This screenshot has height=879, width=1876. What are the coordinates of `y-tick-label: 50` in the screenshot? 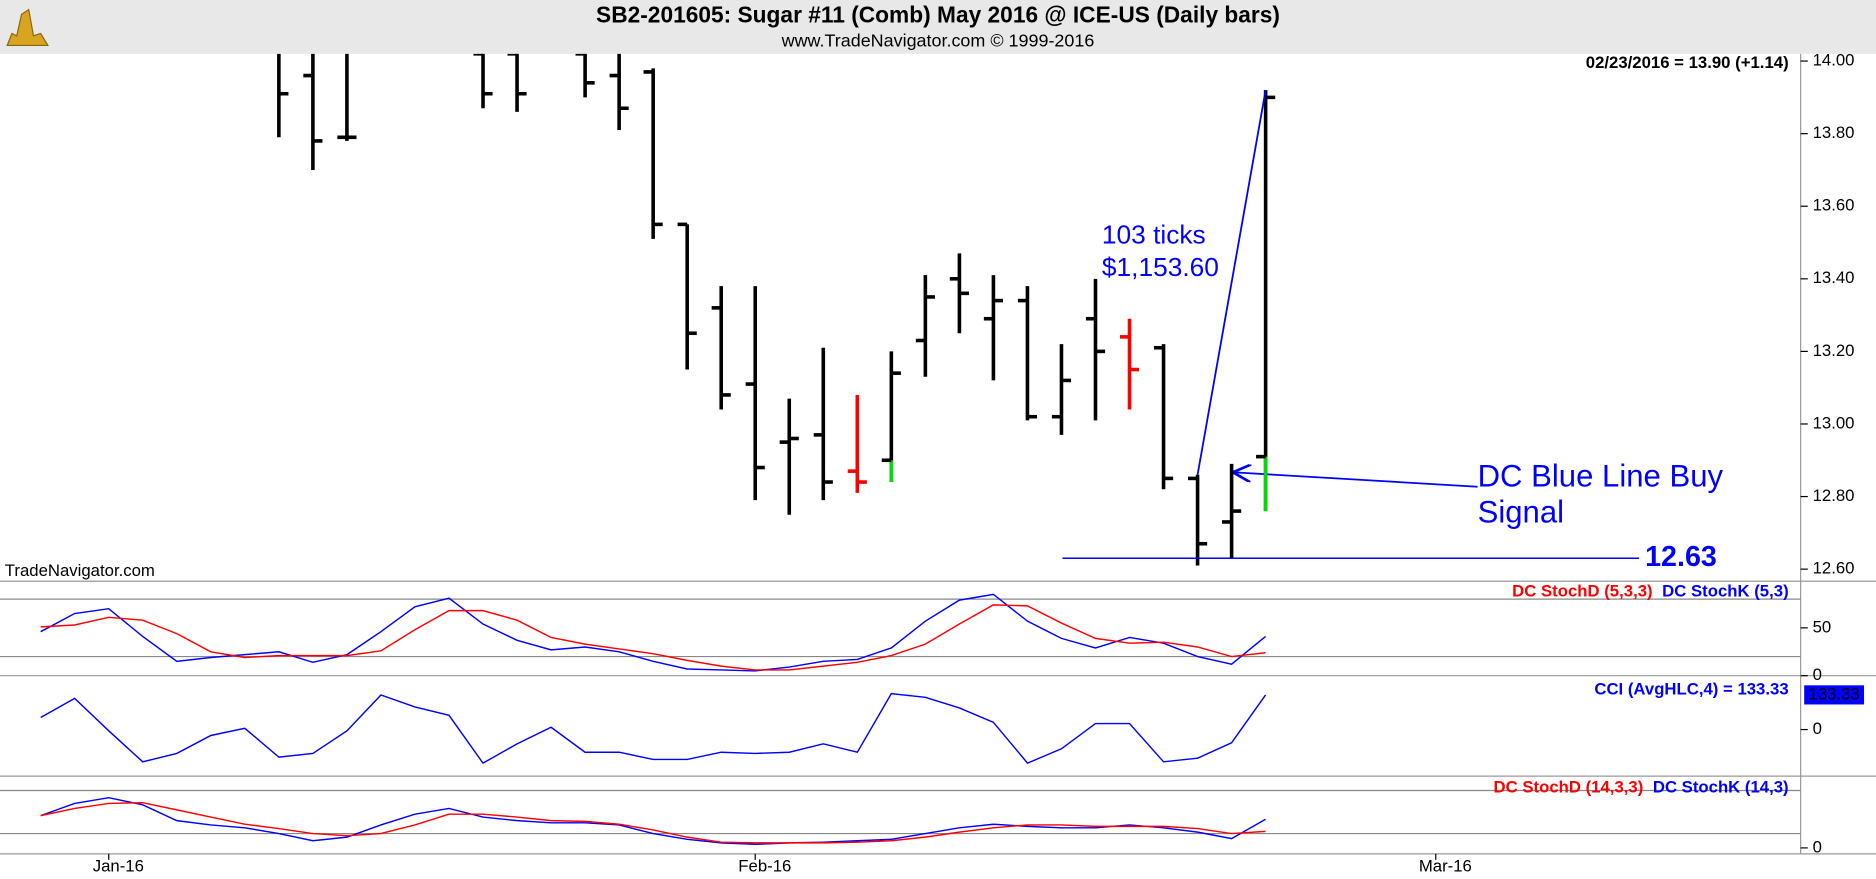 It's located at (1822, 626).